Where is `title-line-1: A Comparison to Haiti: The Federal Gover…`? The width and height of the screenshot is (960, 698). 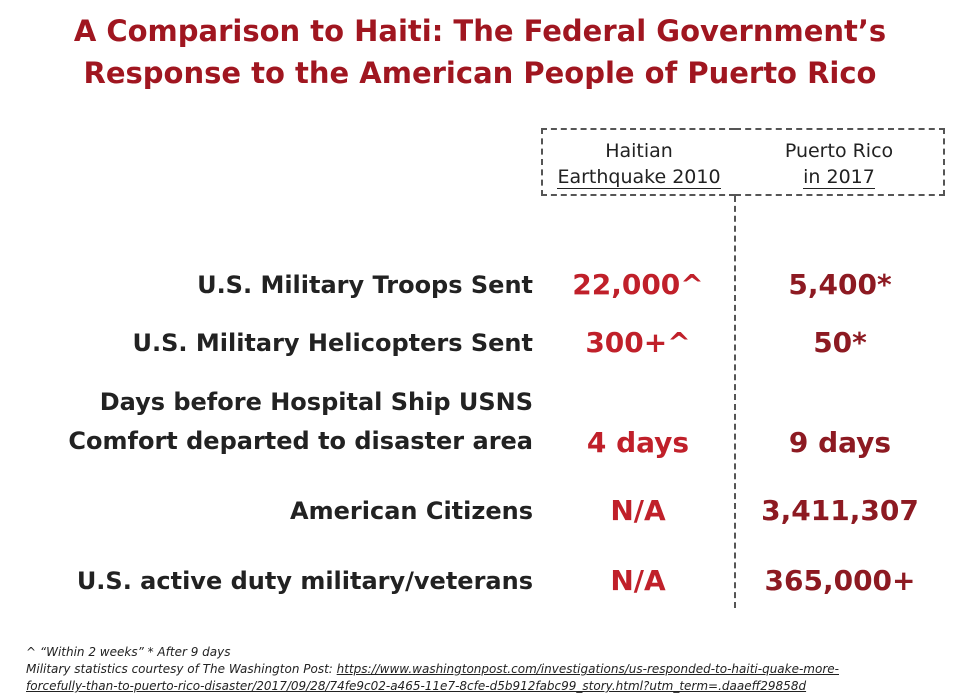 title-line-1: A Comparison to Haiti: The Federal Gover… is located at coordinates (480, 31).